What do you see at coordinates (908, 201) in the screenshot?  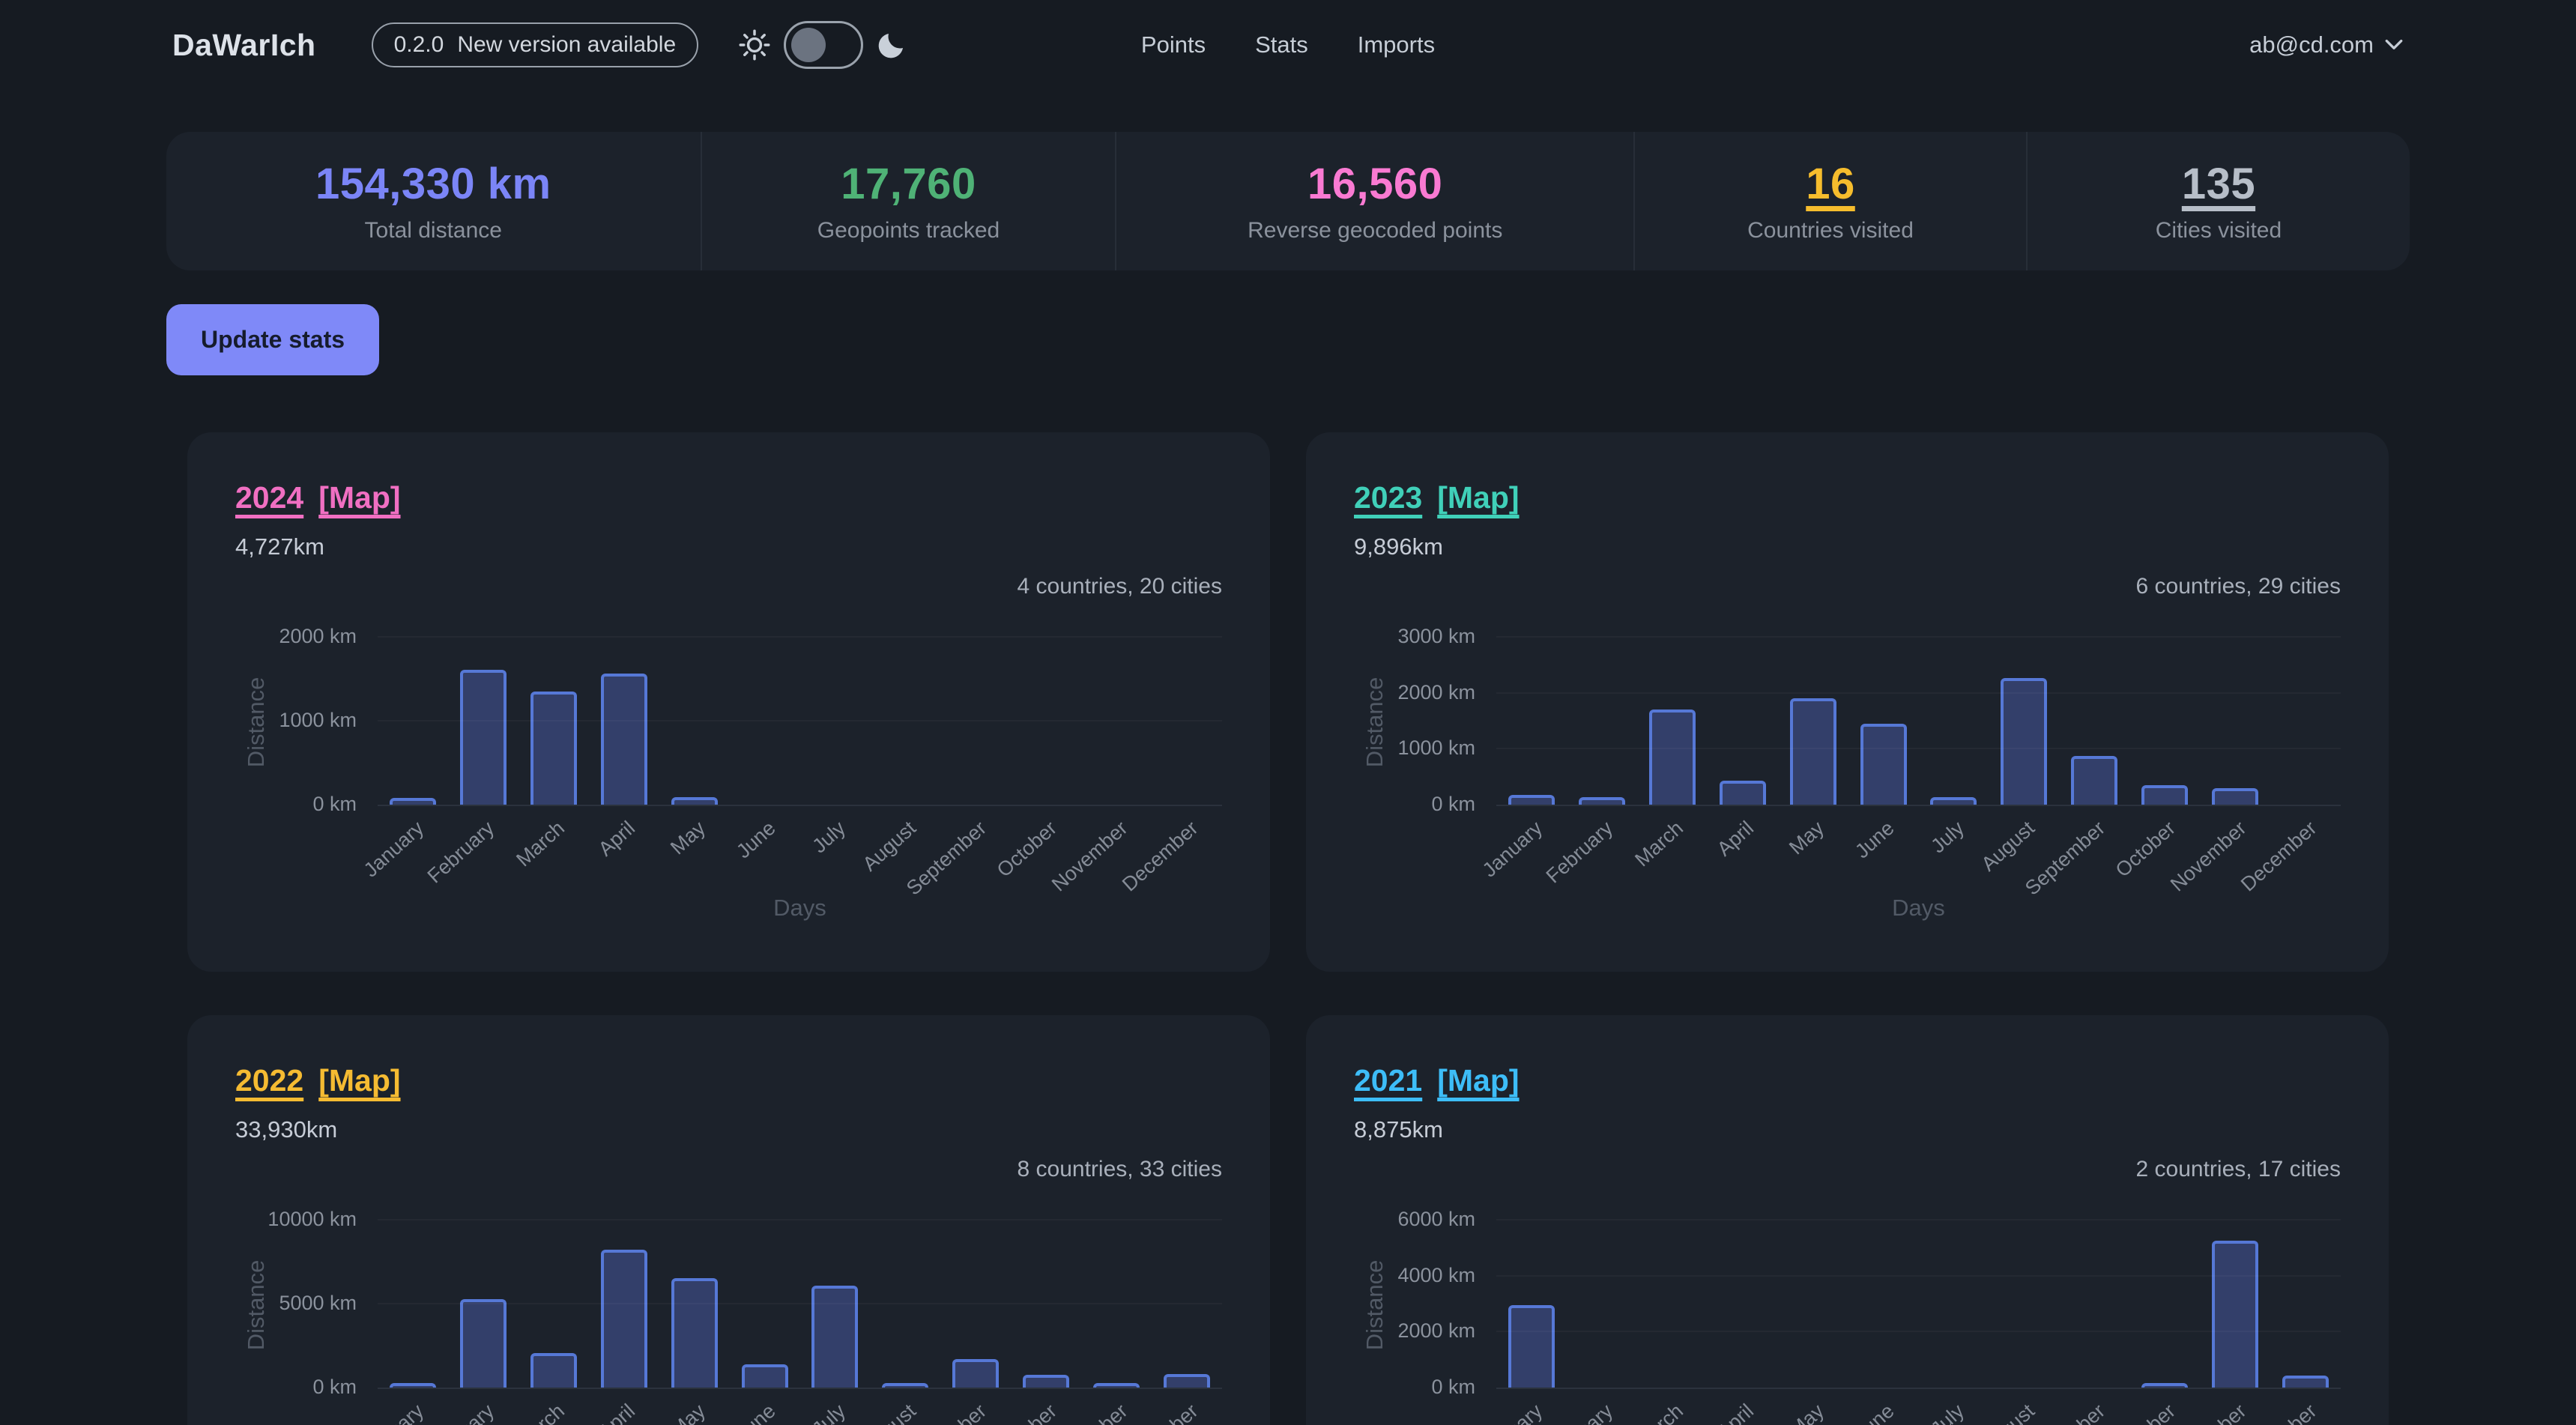 I see `stat-geopoints-tracked: 17,760 Geopoints tracked` at bounding box center [908, 201].